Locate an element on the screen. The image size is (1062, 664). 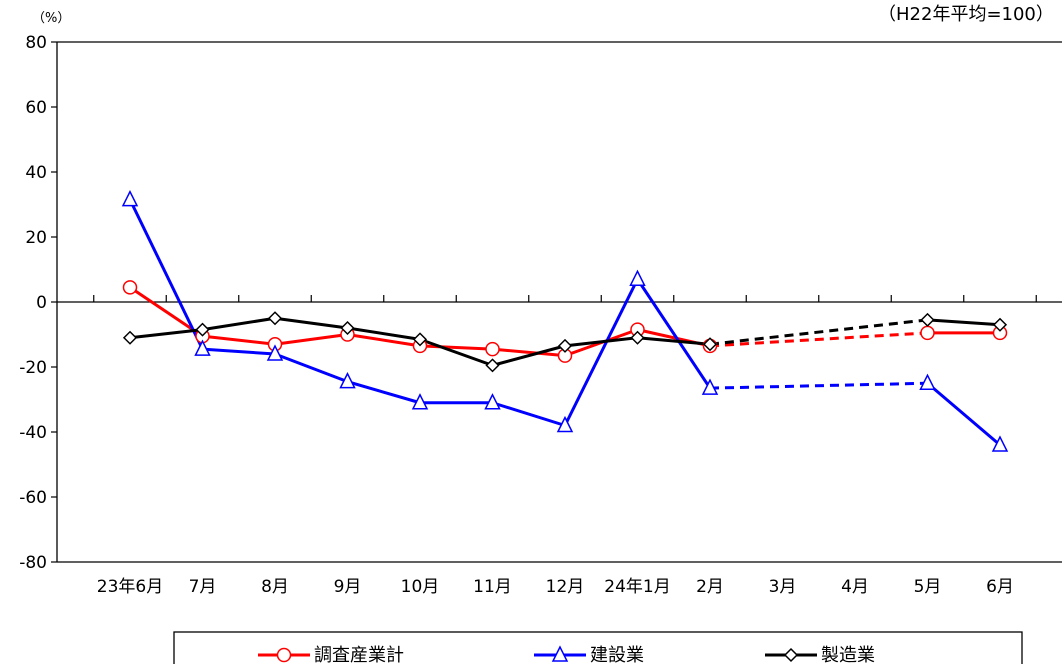
x-tick-label: 12月 is located at coordinates (565, 587).